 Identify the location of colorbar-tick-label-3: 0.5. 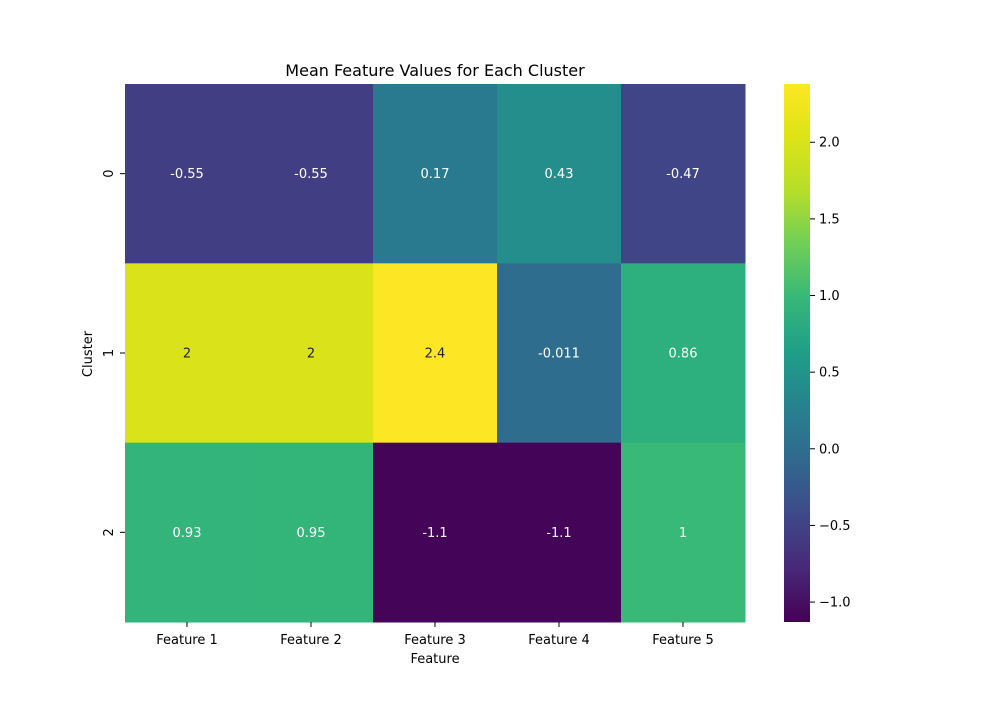
(829, 373).